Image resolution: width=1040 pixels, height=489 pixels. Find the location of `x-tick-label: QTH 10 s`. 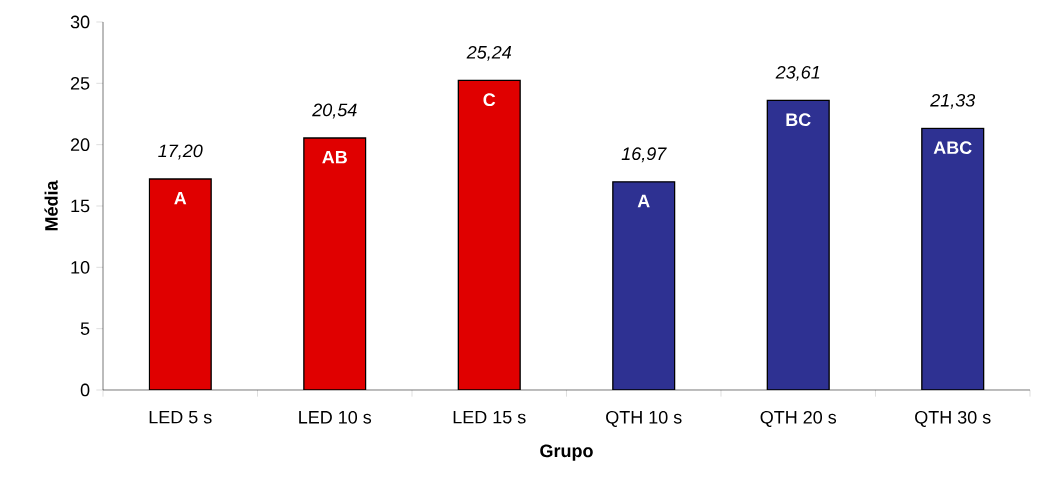

x-tick-label: QTH 10 s is located at coordinates (644, 418).